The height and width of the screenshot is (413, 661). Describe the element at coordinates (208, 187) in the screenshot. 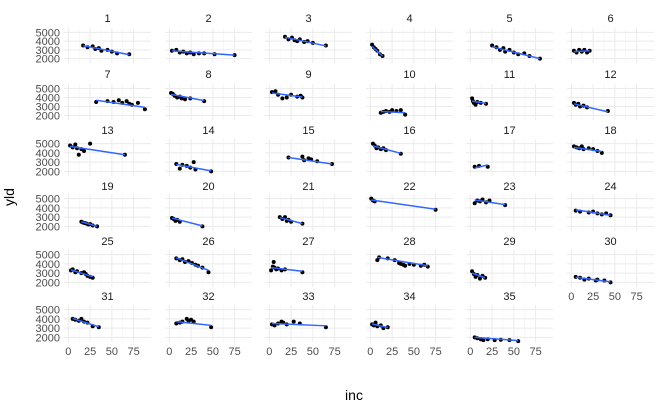

I see `facet-label: 20` at that location.